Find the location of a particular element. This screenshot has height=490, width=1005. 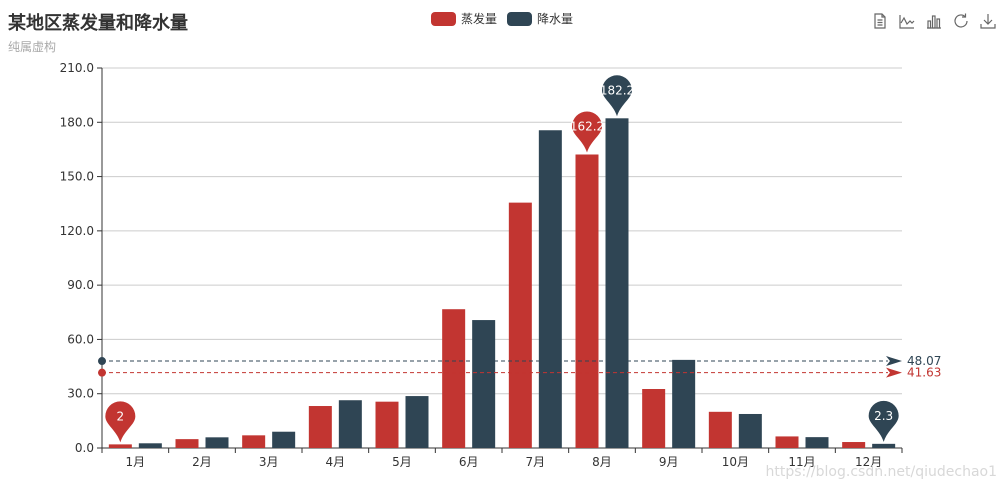

toolbox is located at coordinates (934, 21).